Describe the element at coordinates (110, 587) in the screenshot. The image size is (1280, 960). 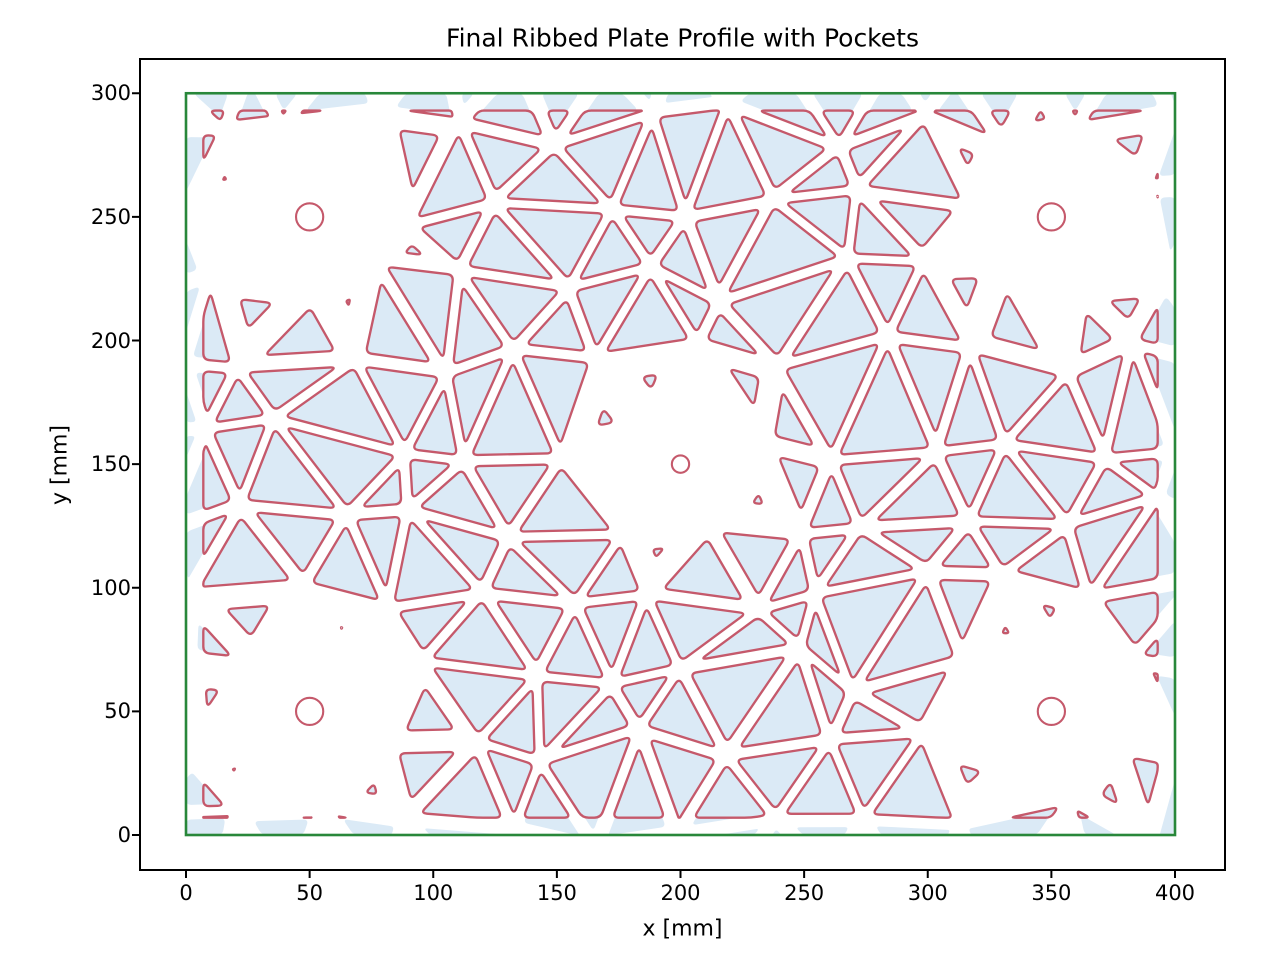
I see `y-tick-label: 100` at that location.